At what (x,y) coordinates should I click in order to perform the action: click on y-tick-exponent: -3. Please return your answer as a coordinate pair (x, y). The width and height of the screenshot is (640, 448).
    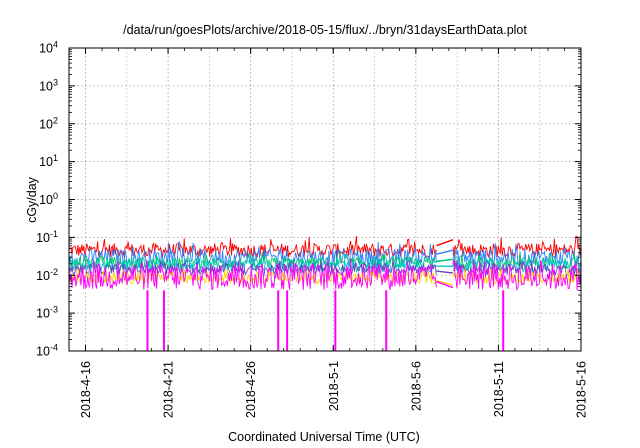
    Looking at the image, I should click on (54, 310).